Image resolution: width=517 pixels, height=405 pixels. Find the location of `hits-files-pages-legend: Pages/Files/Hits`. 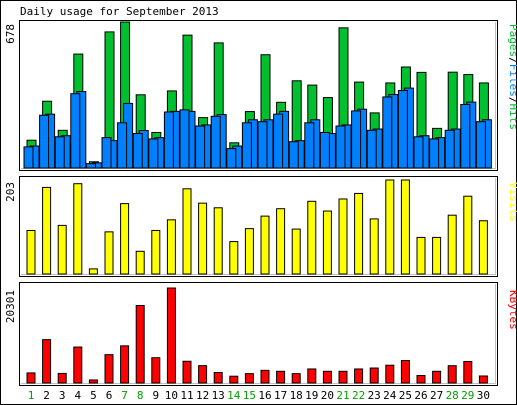

hits-files-pages-legend: Pages/Files/Hits is located at coordinates (512, 77).